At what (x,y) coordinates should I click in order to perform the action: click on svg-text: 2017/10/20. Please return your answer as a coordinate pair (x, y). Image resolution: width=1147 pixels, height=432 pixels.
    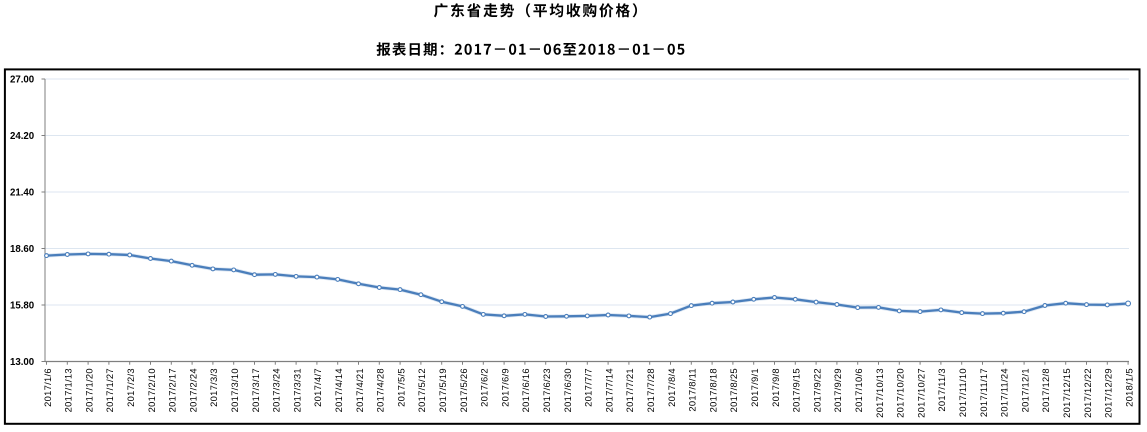
    Looking at the image, I should click on (900, 393).